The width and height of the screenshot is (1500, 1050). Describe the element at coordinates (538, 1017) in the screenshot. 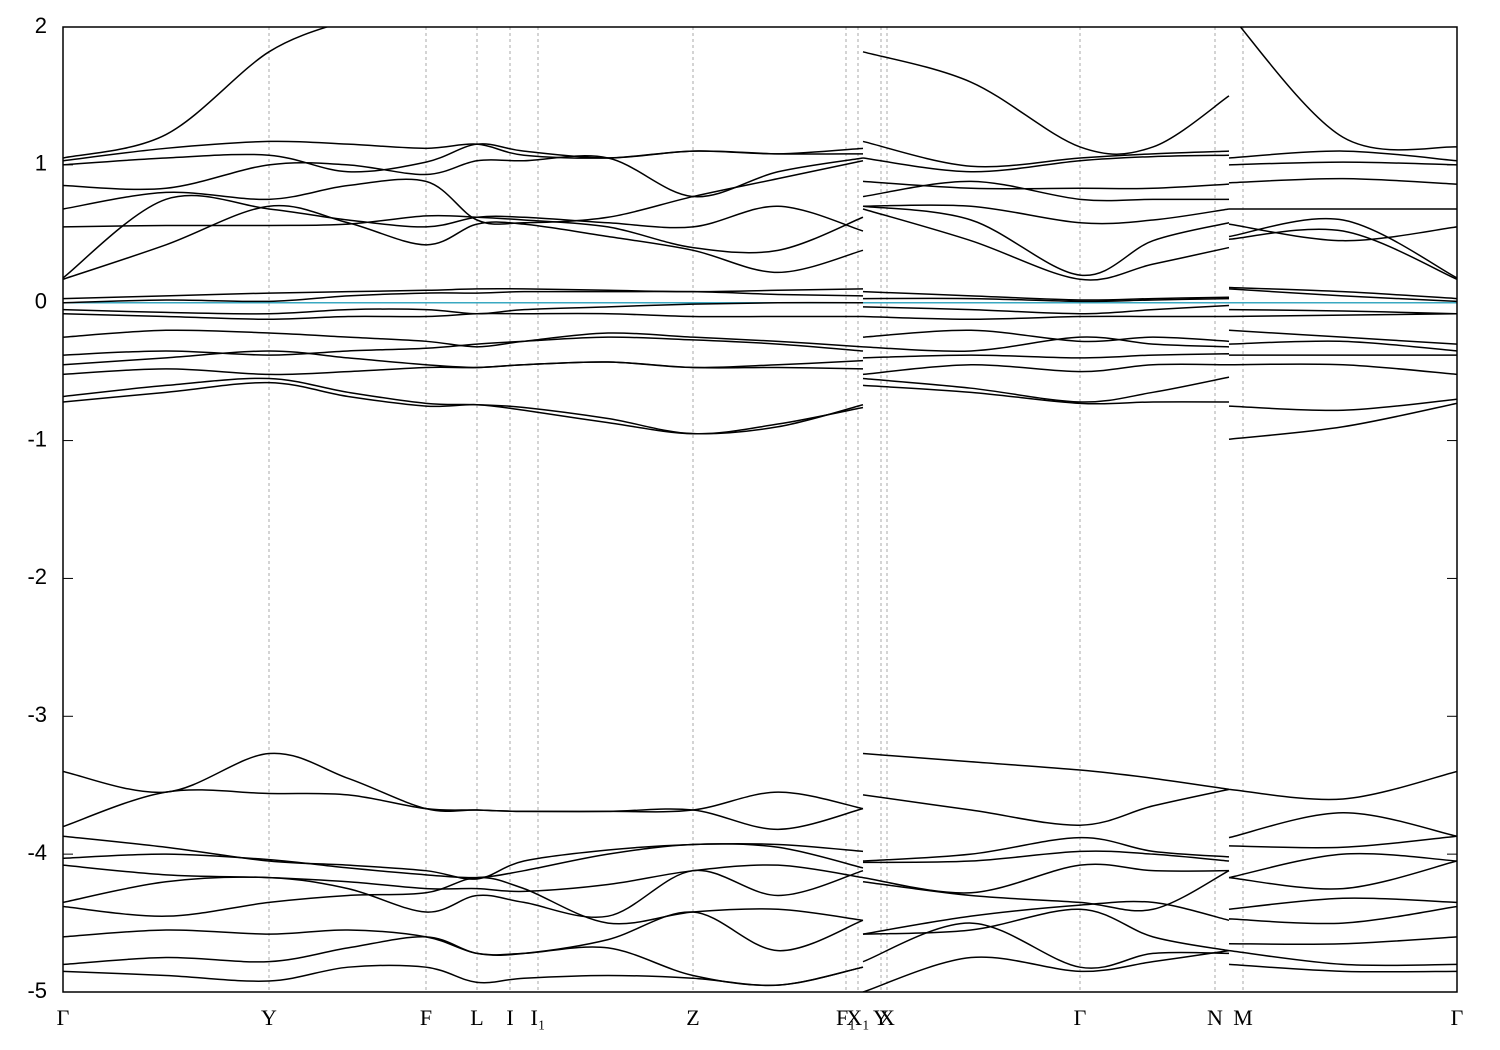

I see `x-tick-label: I₁` at that location.